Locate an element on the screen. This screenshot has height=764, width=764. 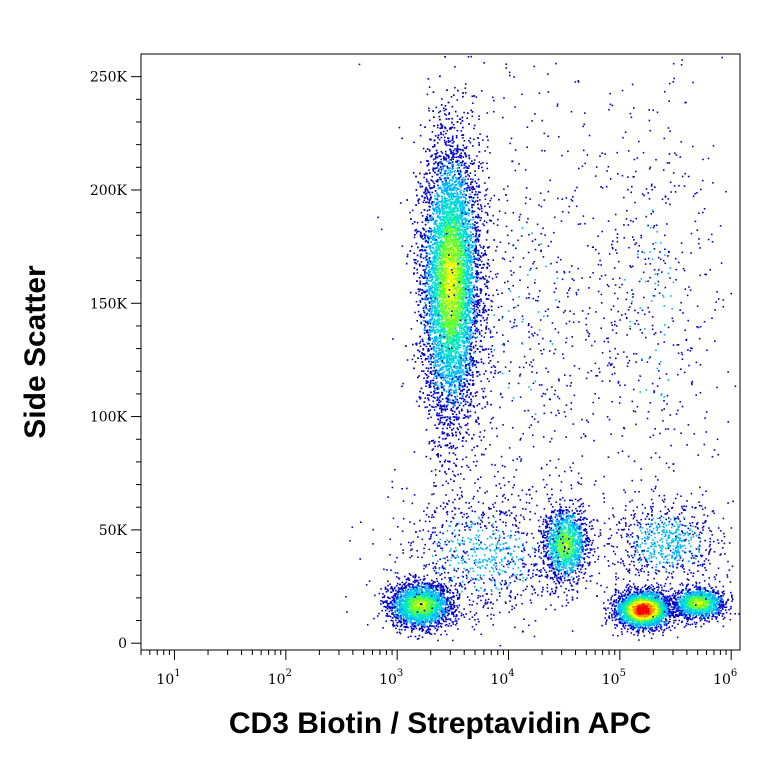
x-tick-label: 10¹ is located at coordinates (168, 678).